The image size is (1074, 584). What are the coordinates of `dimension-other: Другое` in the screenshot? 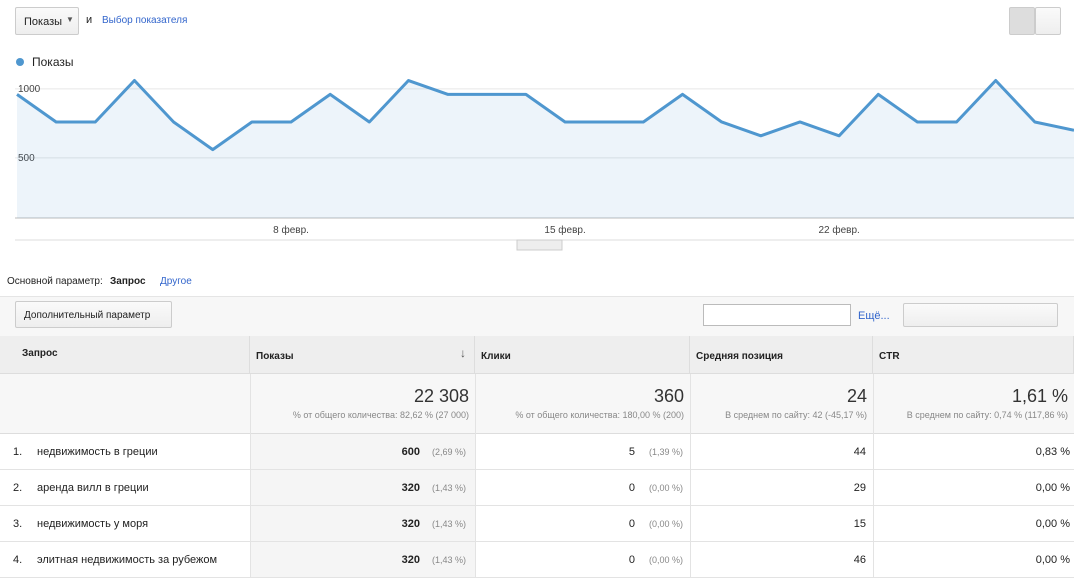 It's located at (176, 281).